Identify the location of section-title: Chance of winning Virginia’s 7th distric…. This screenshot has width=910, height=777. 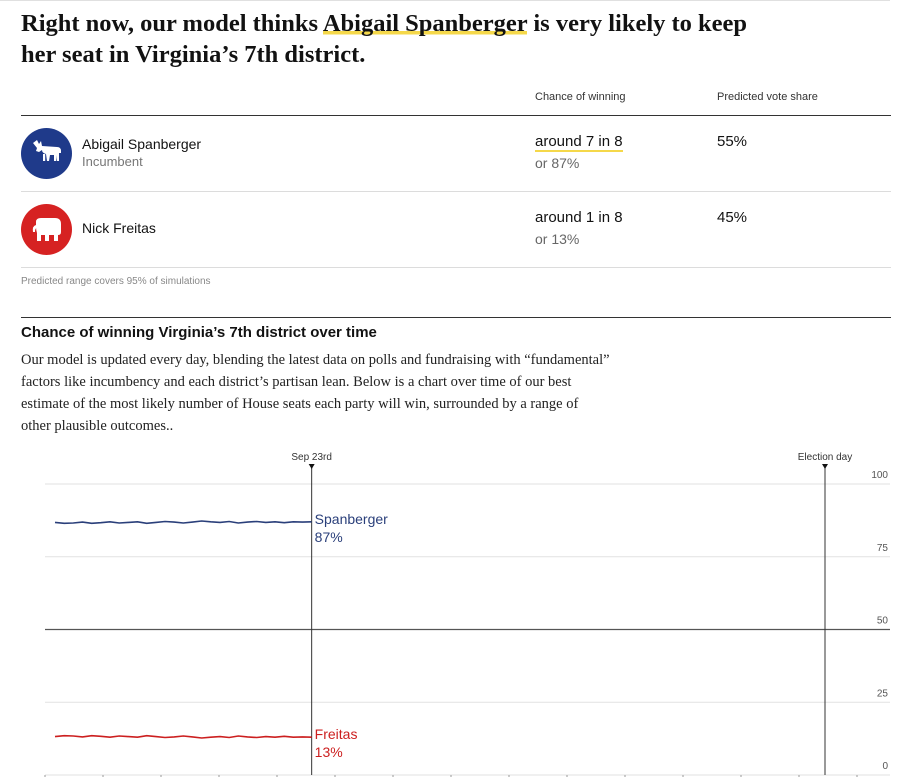
(199, 332).